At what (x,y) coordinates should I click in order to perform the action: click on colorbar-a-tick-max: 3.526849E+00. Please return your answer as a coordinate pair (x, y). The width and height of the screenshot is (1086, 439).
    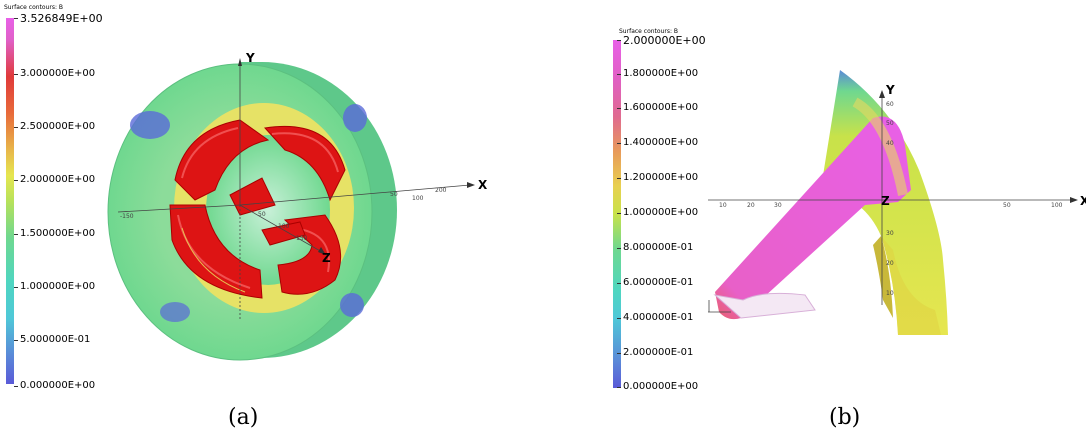
    Looking at the image, I should click on (58, 18).